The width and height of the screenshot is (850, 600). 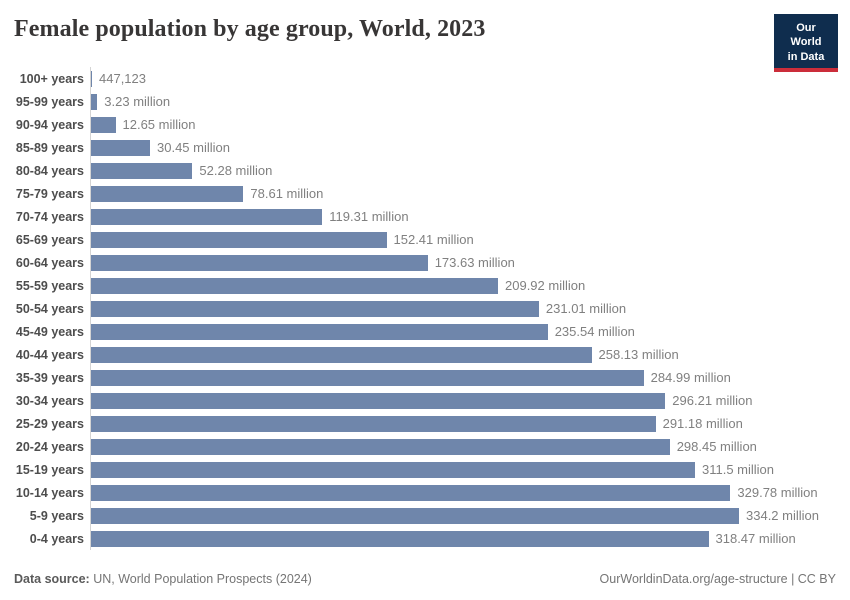 I want to click on bar-value-label: 119.31 million, so click(x=369, y=216).